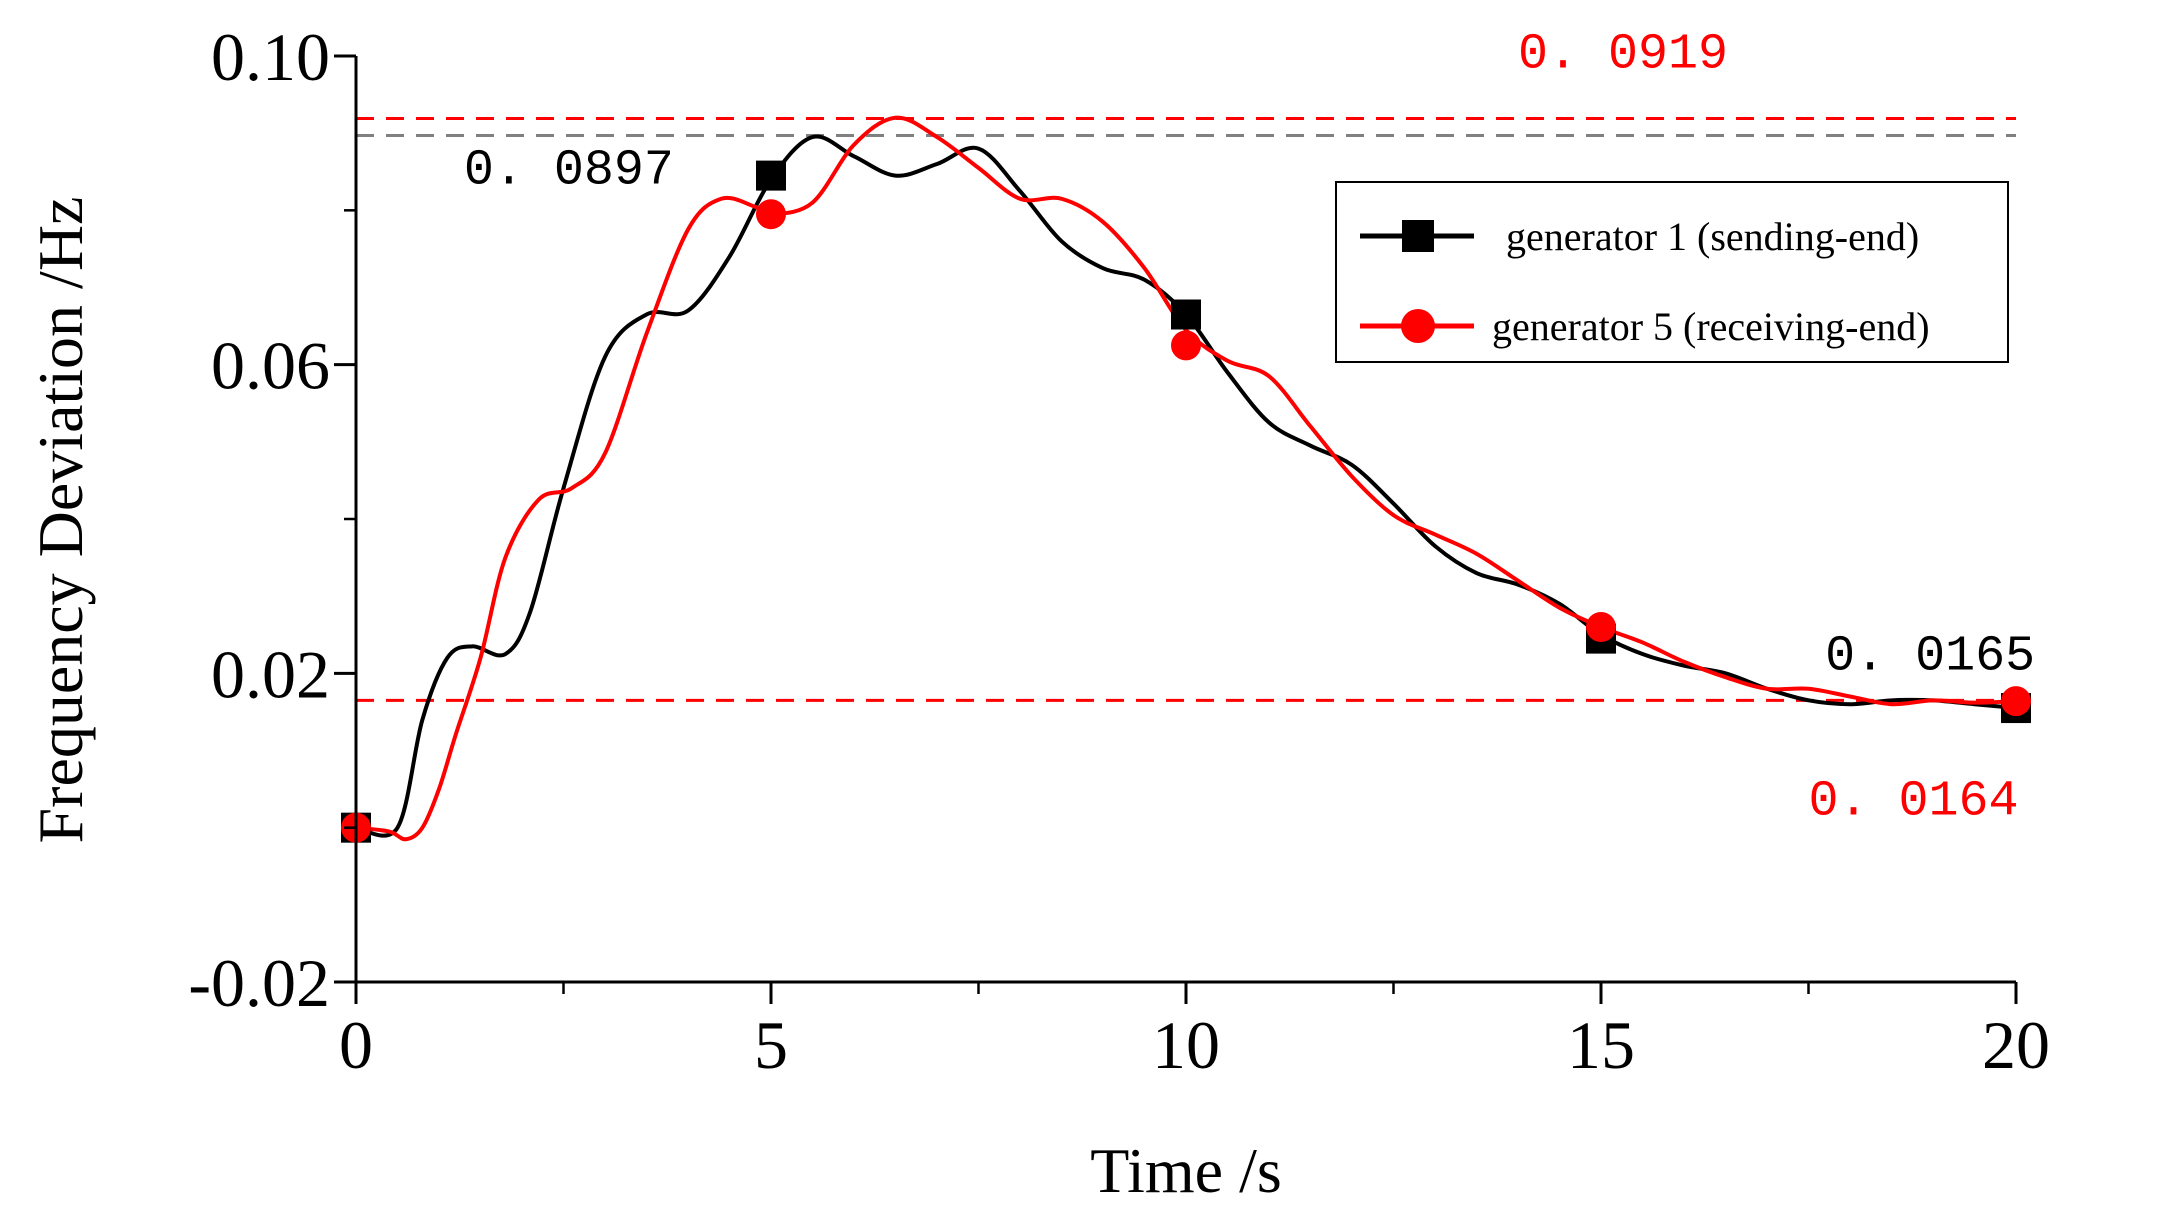 The width and height of the screenshot is (2164, 1218). Describe the element at coordinates (270, 674) in the screenshot. I see `y-tick-label: 0.02` at that location.